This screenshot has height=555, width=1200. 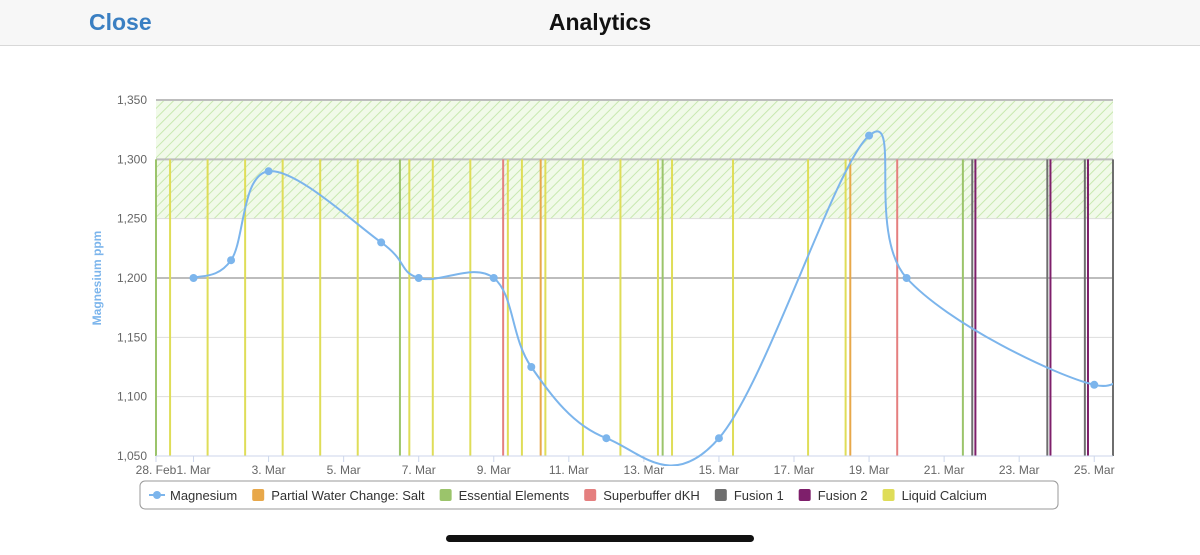 What do you see at coordinates (944, 495) in the screenshot?
I see `legend-label: Liquid Calcium` at bounding box center [944, 495].